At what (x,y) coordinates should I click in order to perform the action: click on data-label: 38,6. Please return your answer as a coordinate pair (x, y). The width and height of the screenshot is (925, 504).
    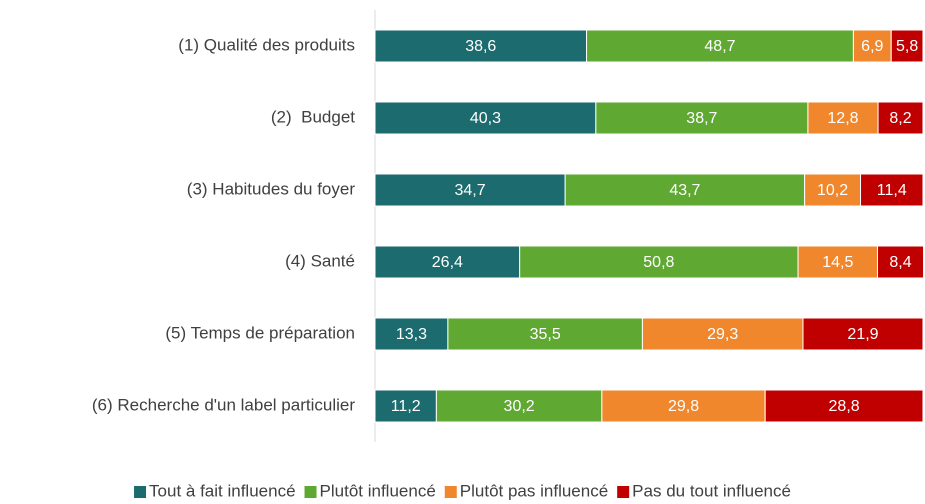
    Looking at the image, I should click on (480, 46).